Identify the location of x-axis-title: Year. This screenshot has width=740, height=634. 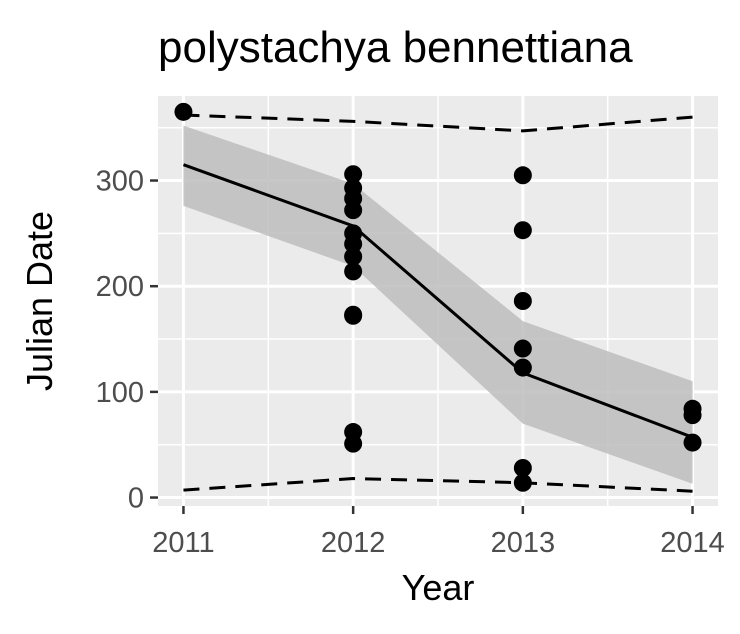
(438, 587).